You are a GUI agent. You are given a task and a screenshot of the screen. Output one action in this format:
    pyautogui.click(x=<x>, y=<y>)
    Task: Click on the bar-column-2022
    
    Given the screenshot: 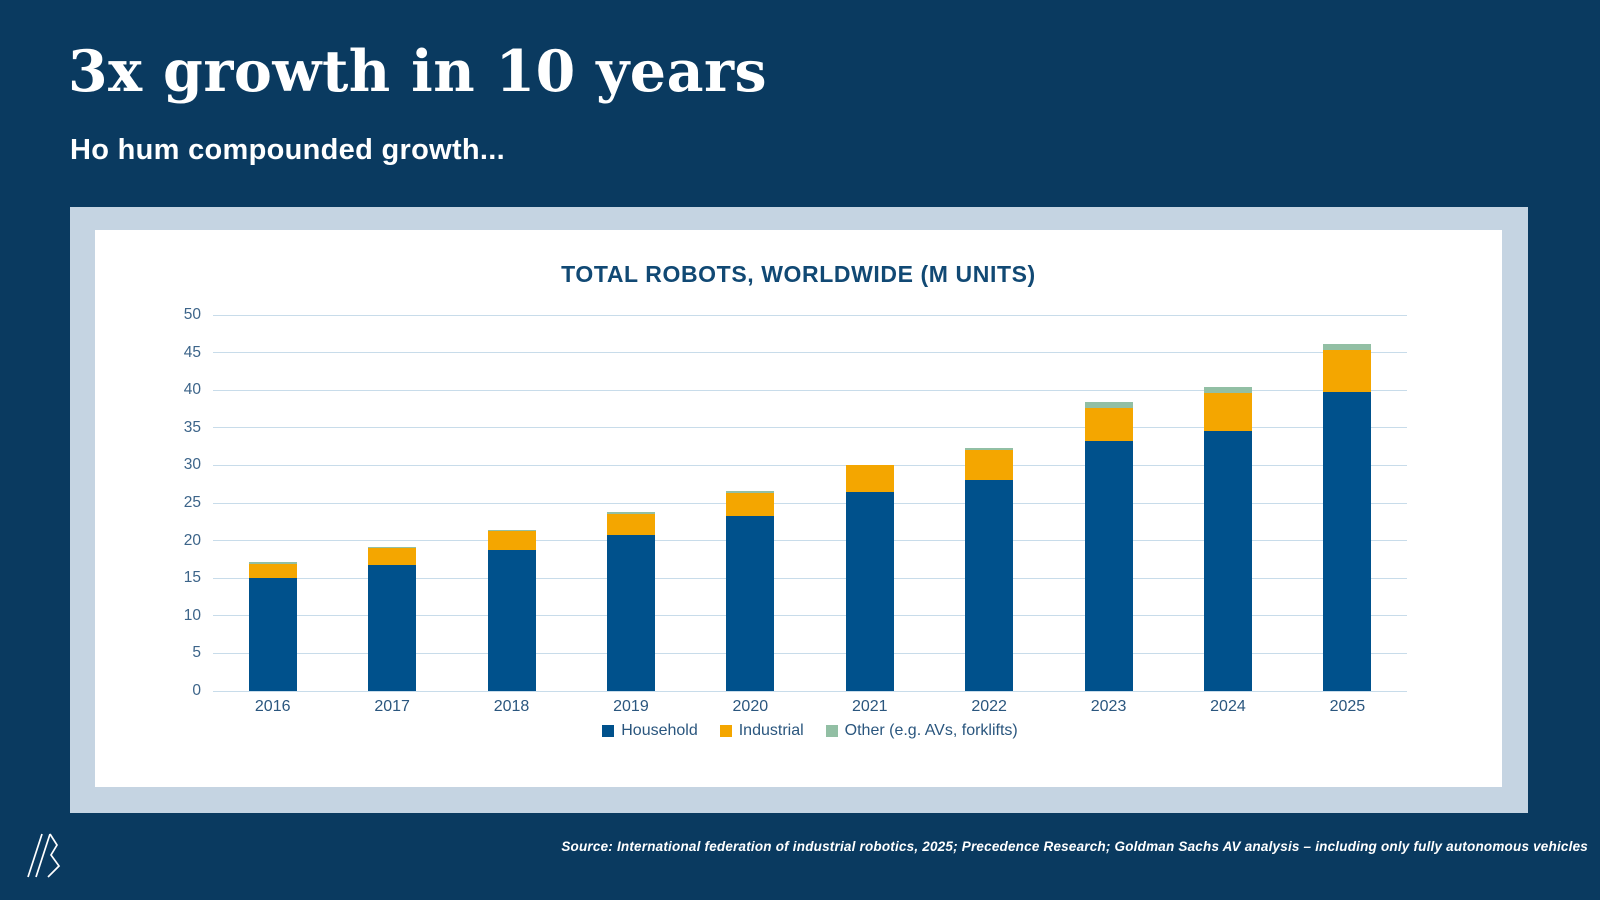 What is the action you would take?
    pyautogui.click(x=988, y=503)
    